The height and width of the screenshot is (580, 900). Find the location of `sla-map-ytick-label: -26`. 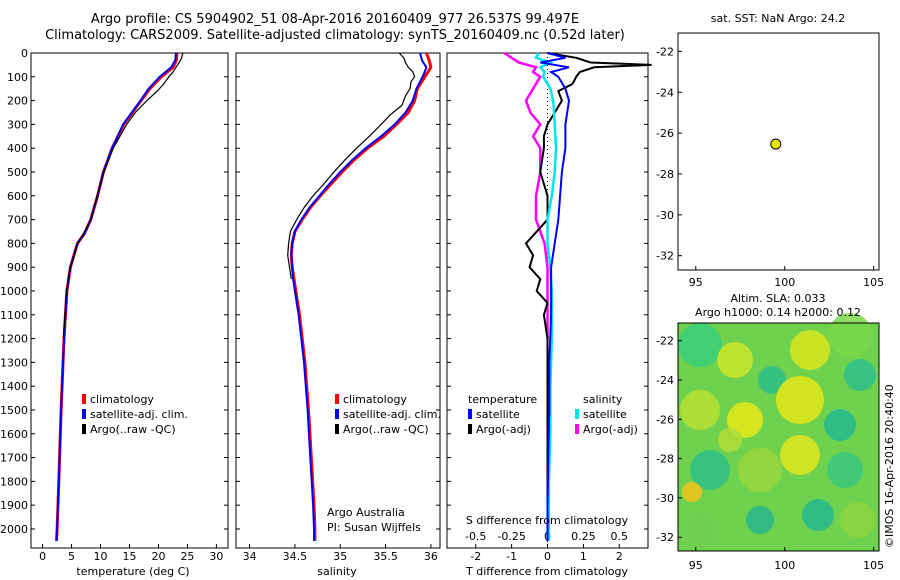

sla-map-ytick-label: -26 is located at coordinates (665, 419).